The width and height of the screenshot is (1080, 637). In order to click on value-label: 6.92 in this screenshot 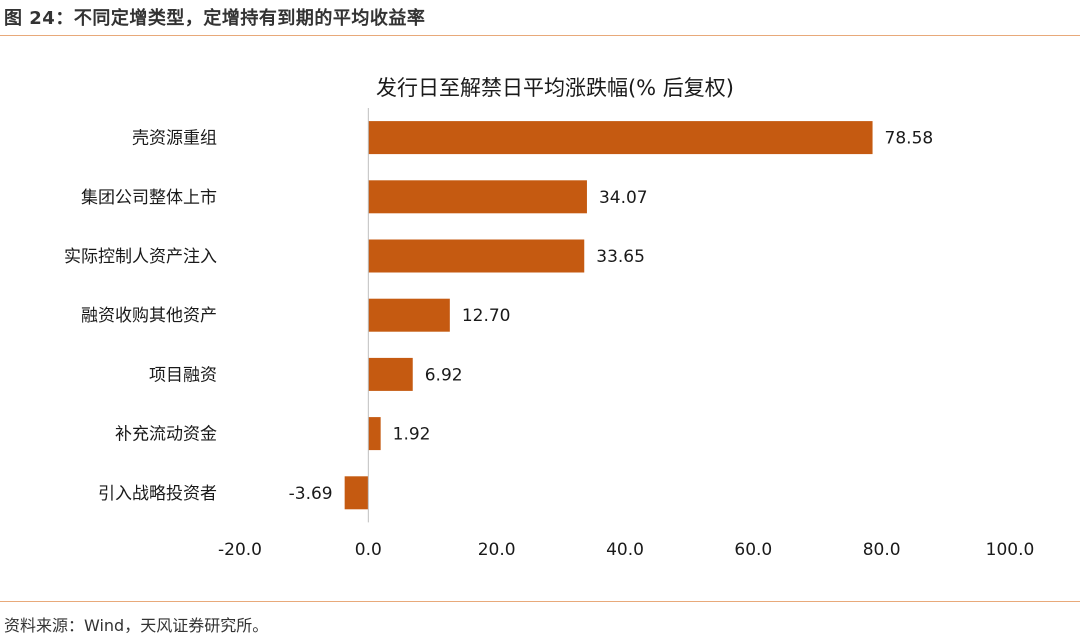, I will do `click(444, 375)`.